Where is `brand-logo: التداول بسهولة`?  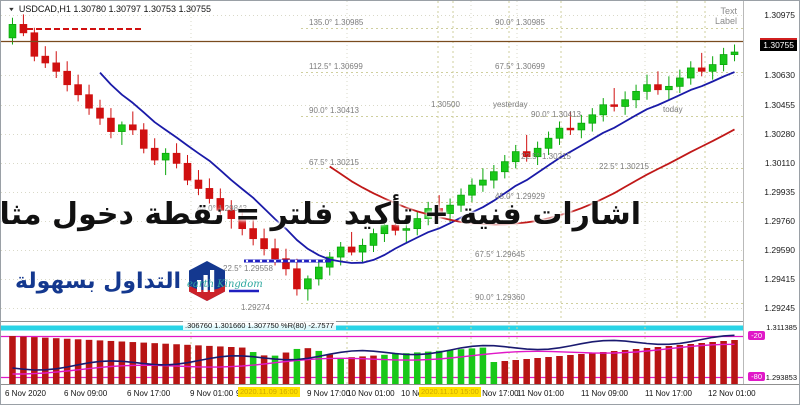 brand-logo: التداول بسهولة is located at coordinates (122, 281).